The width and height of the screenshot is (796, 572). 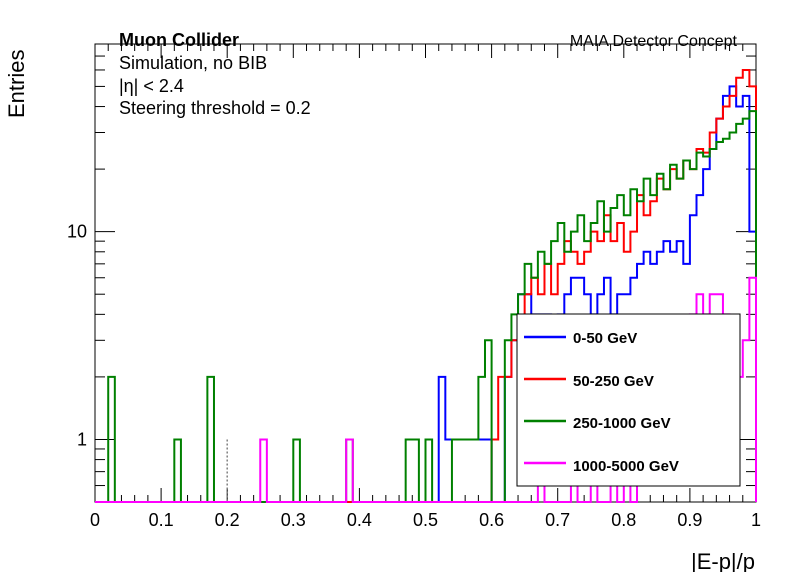 I want to click on threshold-label: Steering threshold = 0.2, so click(x=215, y=108).